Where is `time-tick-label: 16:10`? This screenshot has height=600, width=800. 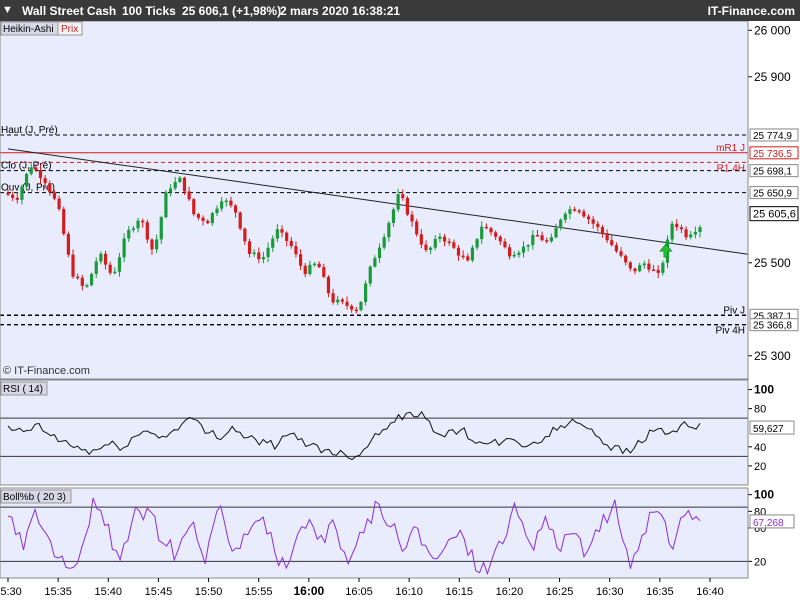
time-tick-label: 16:10 is located at coordinates (409, 592).